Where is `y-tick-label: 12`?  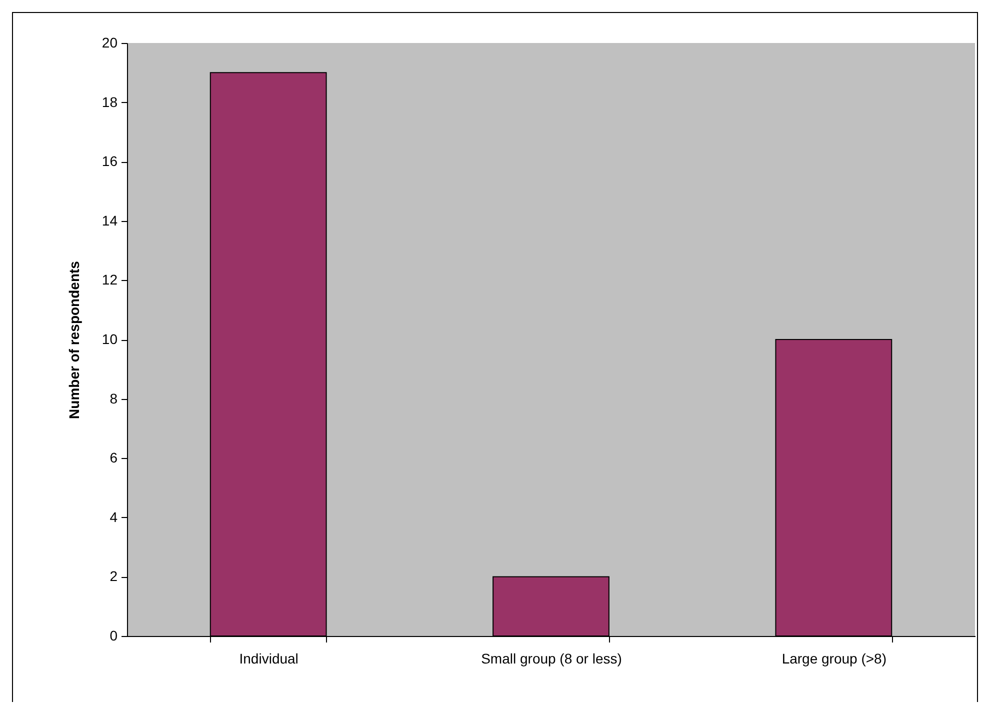
y-tick-label: 12 is located at coordinates (110, 280).